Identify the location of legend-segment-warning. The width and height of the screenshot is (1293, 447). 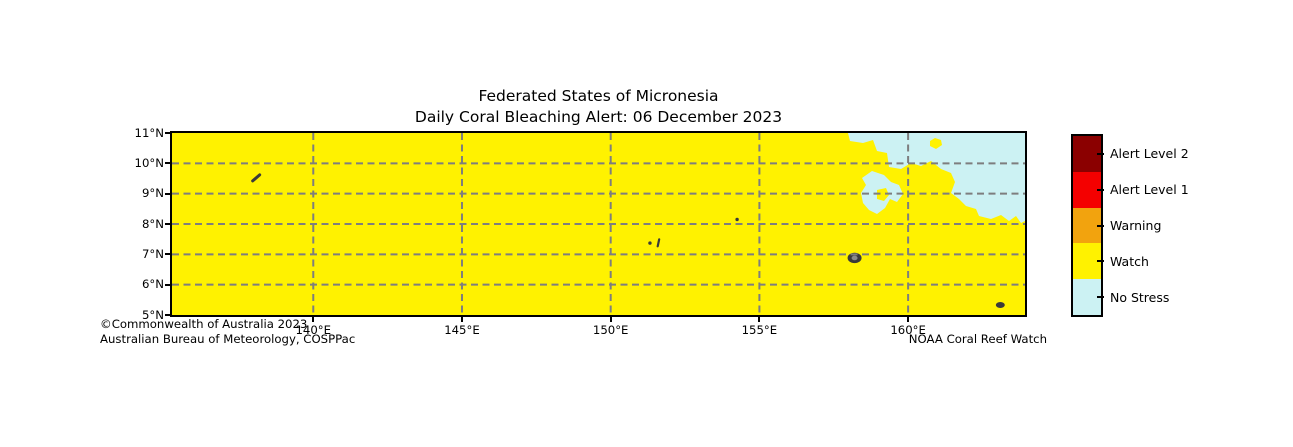
(1087, 225).